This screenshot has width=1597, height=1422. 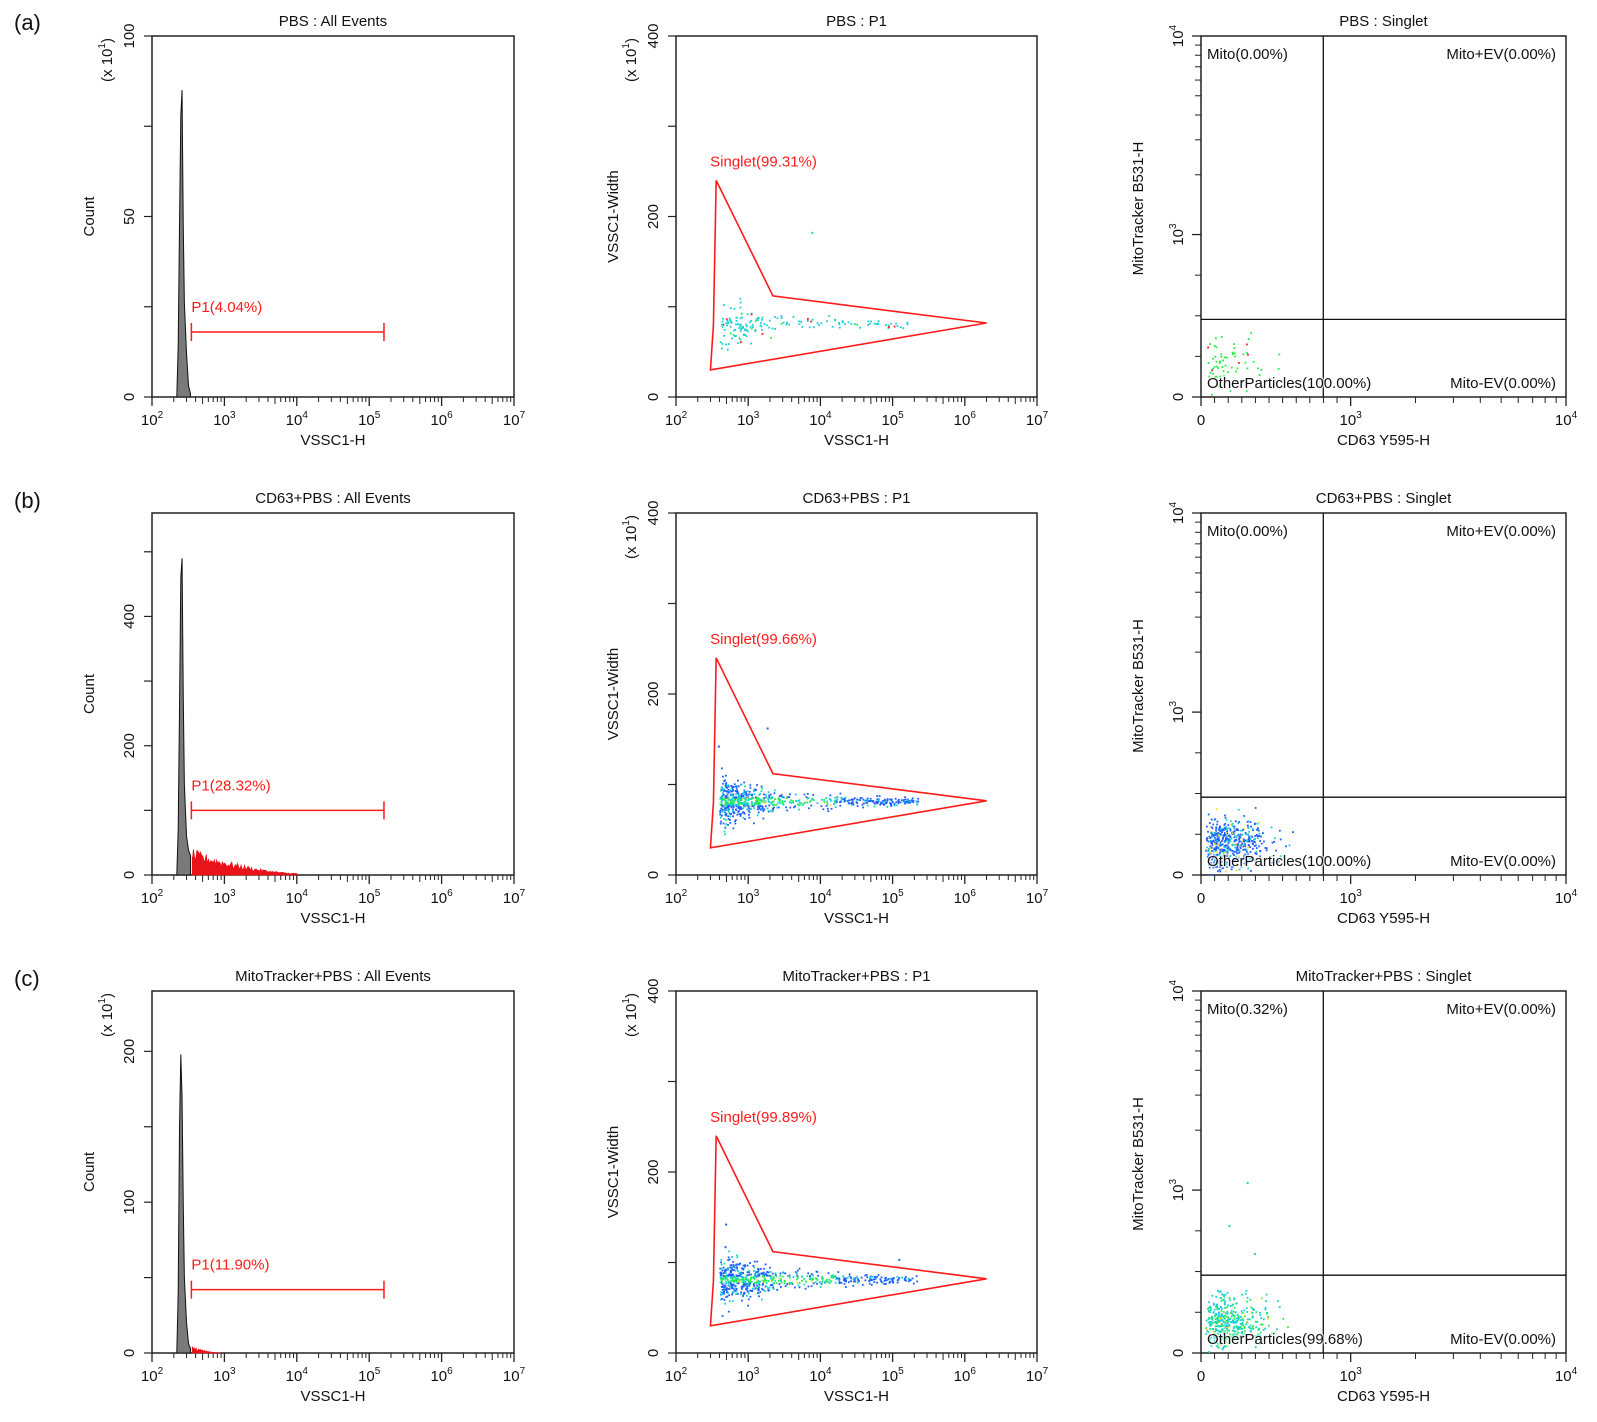 What do you see at coordinates (1501, 531) in the screenshot?
I see `quadrant-label-mito-ev: Mito+EV(0.00%)` at bounding box center [1501, 531].